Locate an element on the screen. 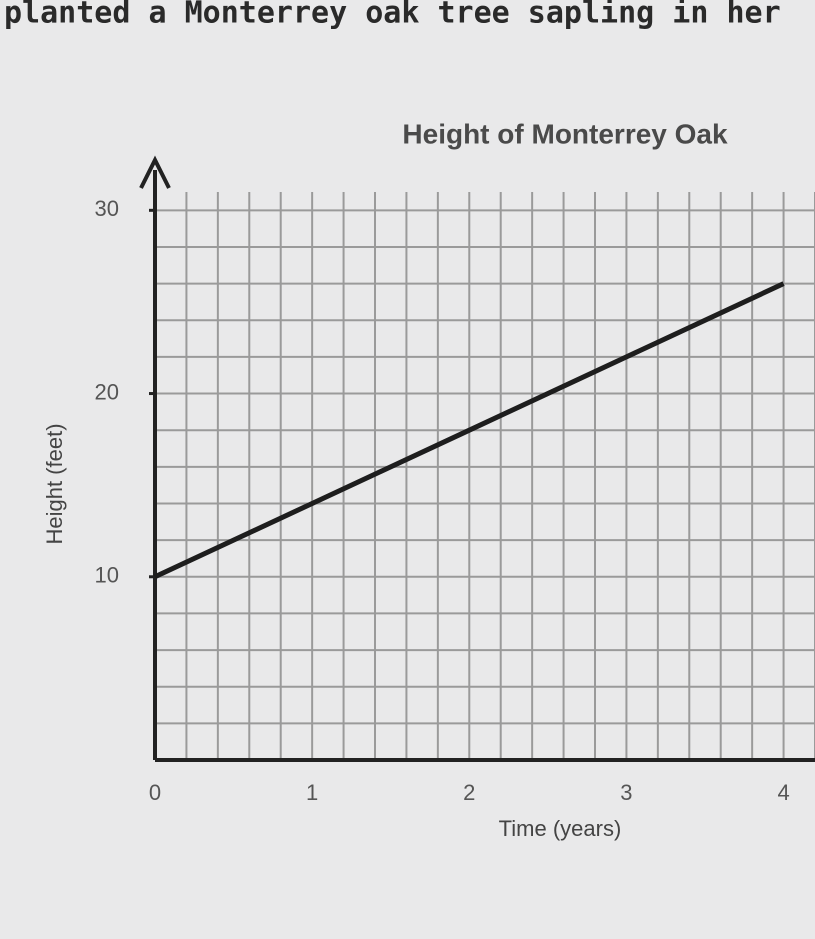  chart-title: Height of Monterrey Oak is located at coordinates (565, 133).